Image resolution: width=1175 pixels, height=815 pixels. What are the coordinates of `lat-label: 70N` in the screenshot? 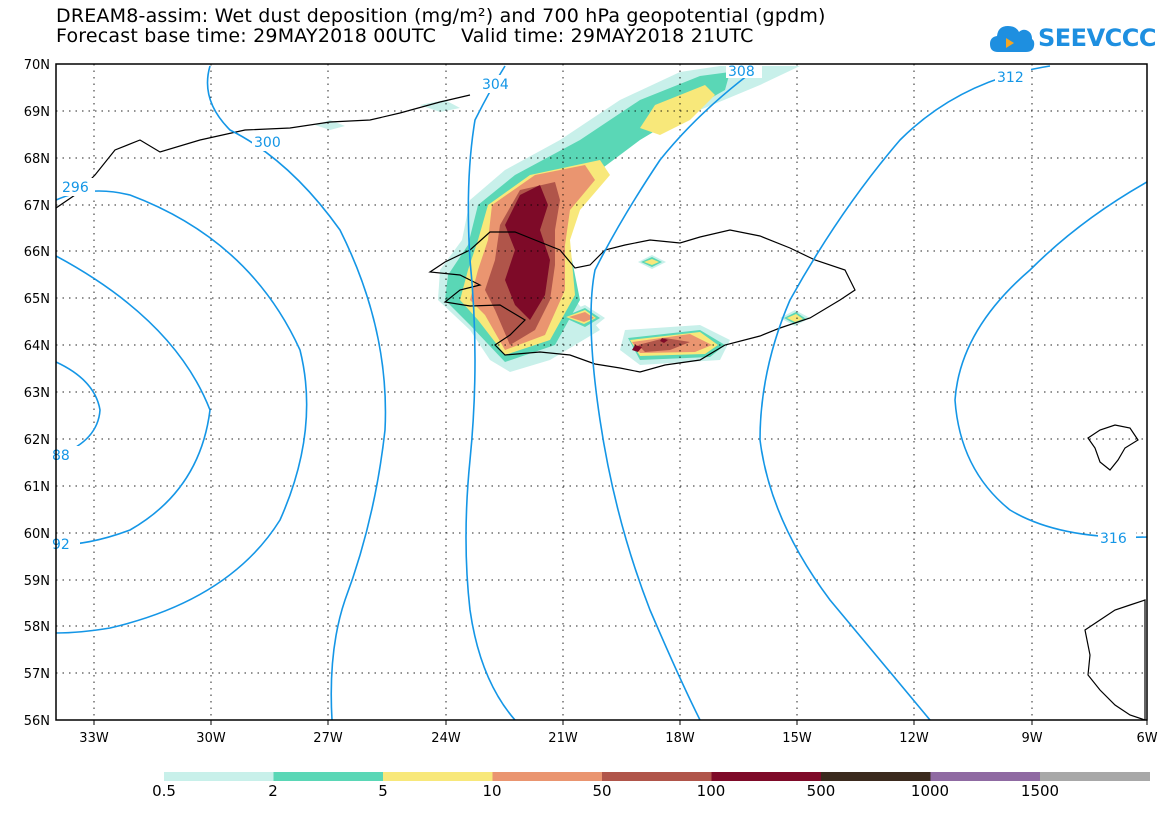 It's located at (37, 65).